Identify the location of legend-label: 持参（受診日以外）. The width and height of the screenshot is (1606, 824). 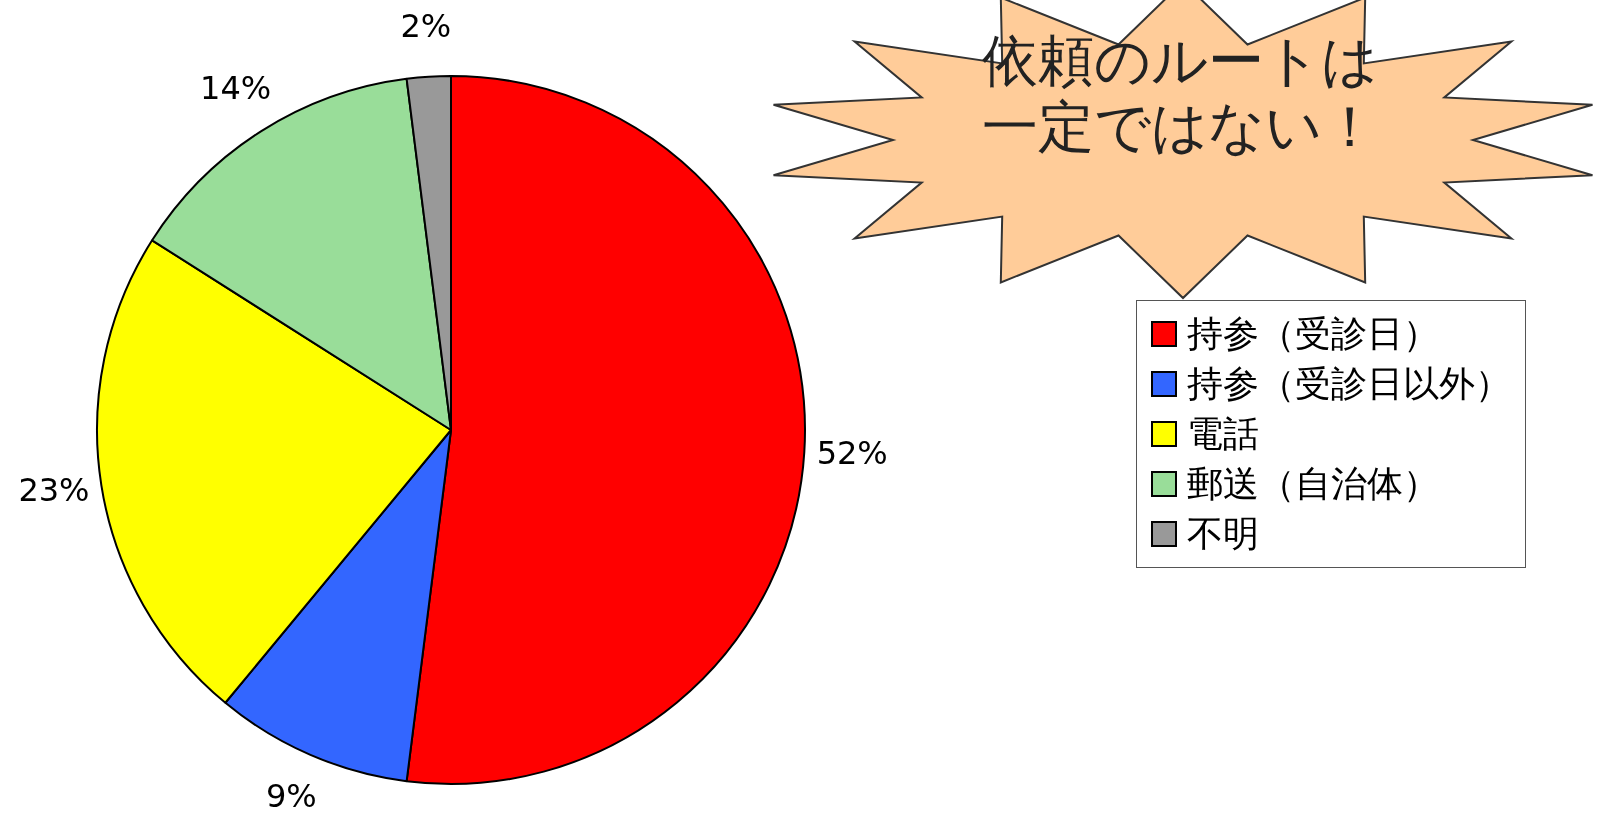
(1349, 383).